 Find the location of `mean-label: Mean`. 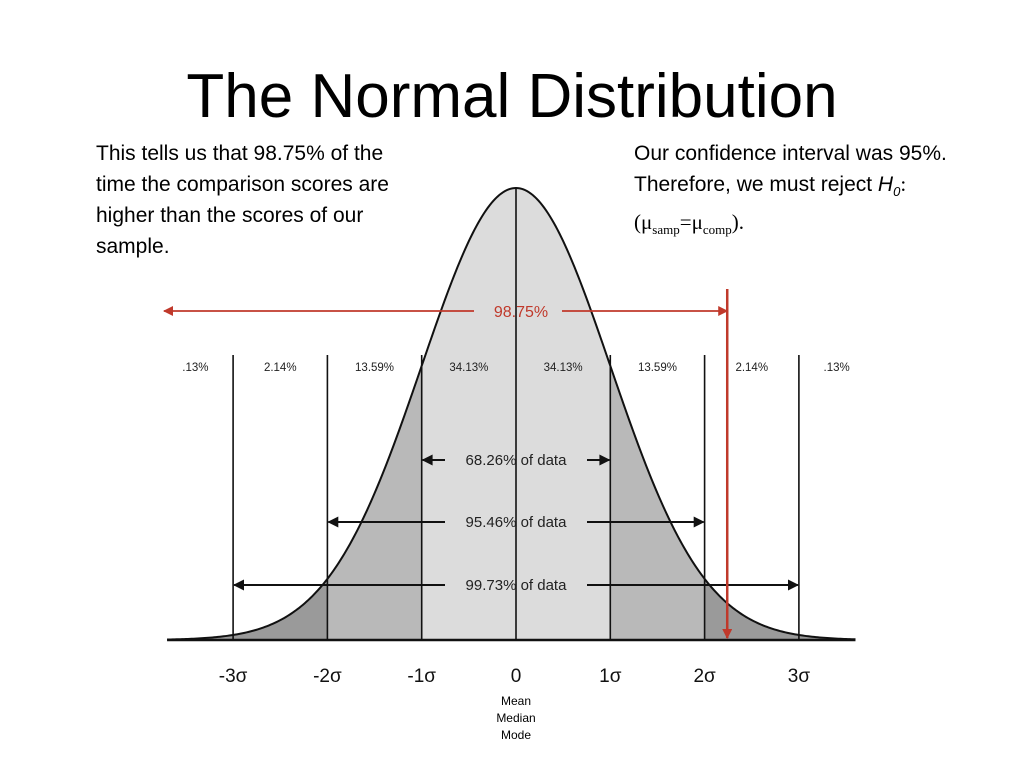

mean-label: Mean is located at coordinates (516, 701).